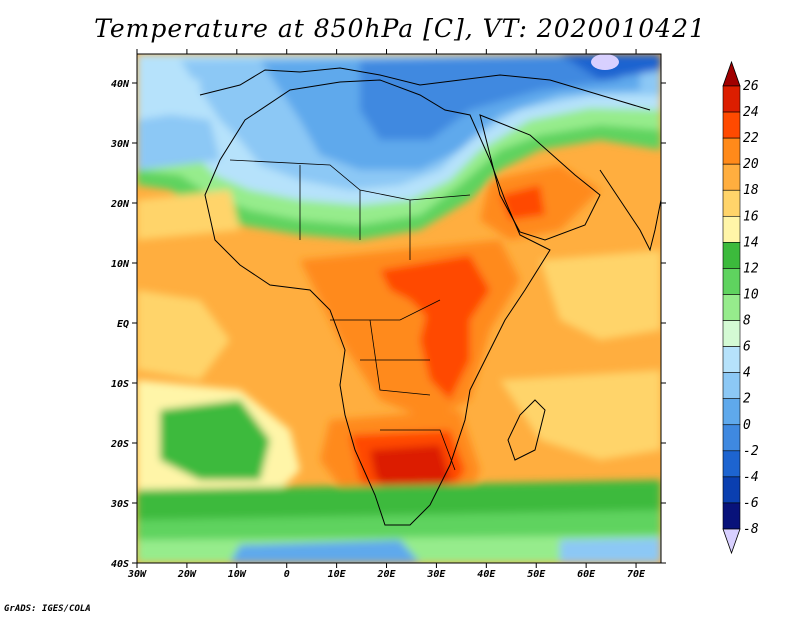 The width and height of the screenshot is (800, 618). Describe the element at coordinates (287, 574) in the screenshot. I see `lon-tick-label: 0` at that location.